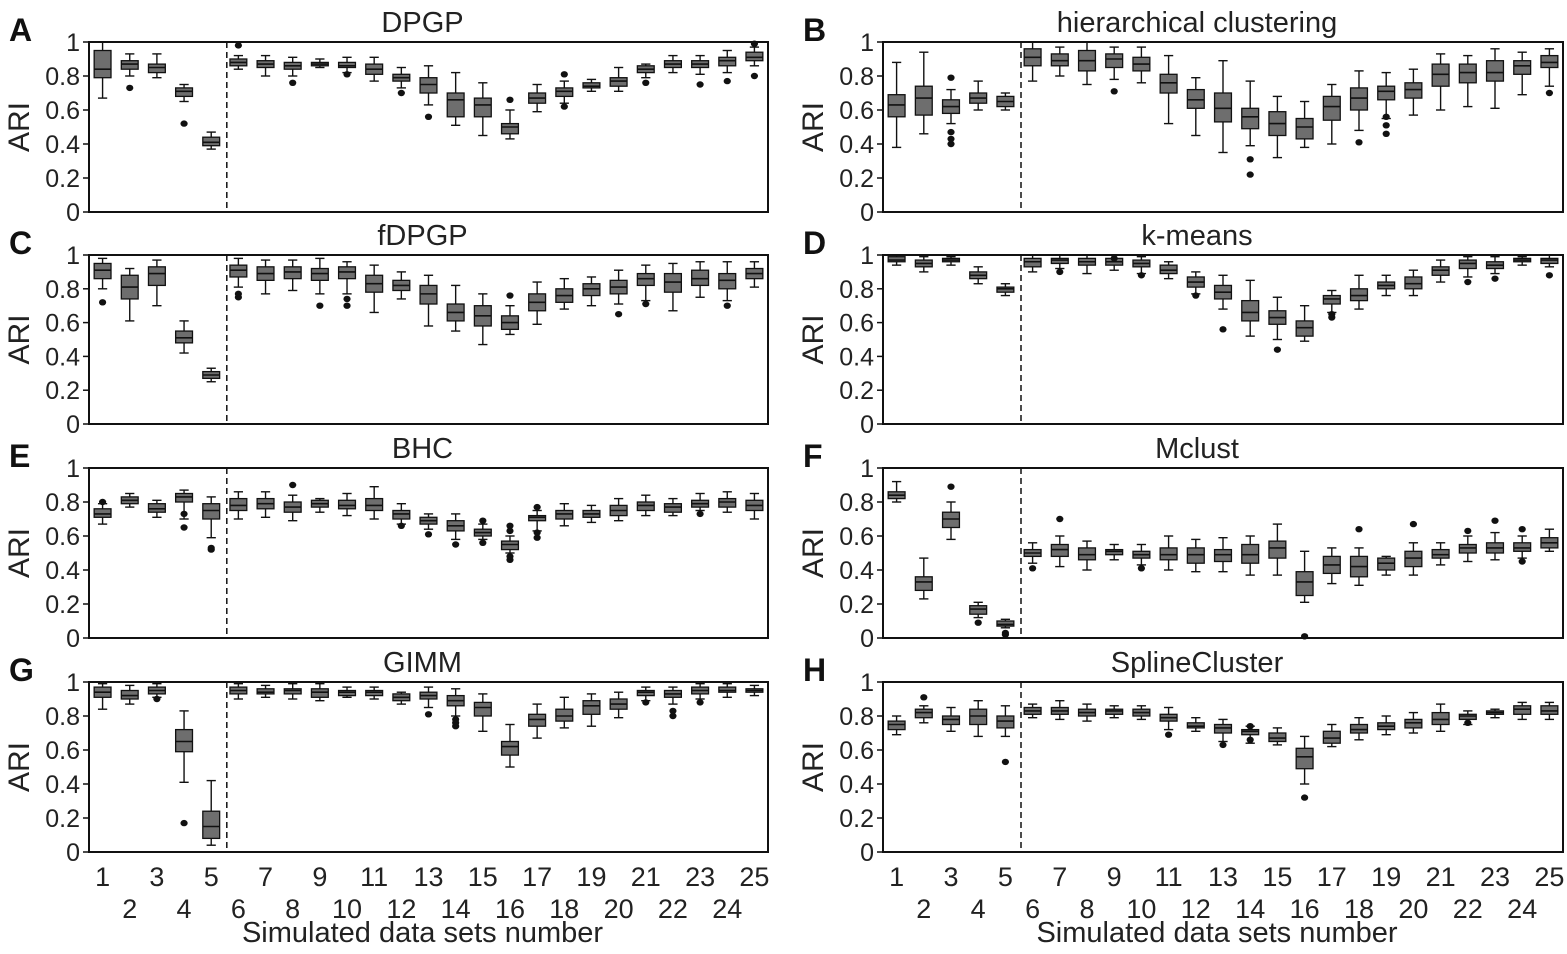 This screenshot has height=954, width=1567. Describe the element at coordinates (1197, 663) in the screenshot. I see `chart-title: SplineCluster` at that location.